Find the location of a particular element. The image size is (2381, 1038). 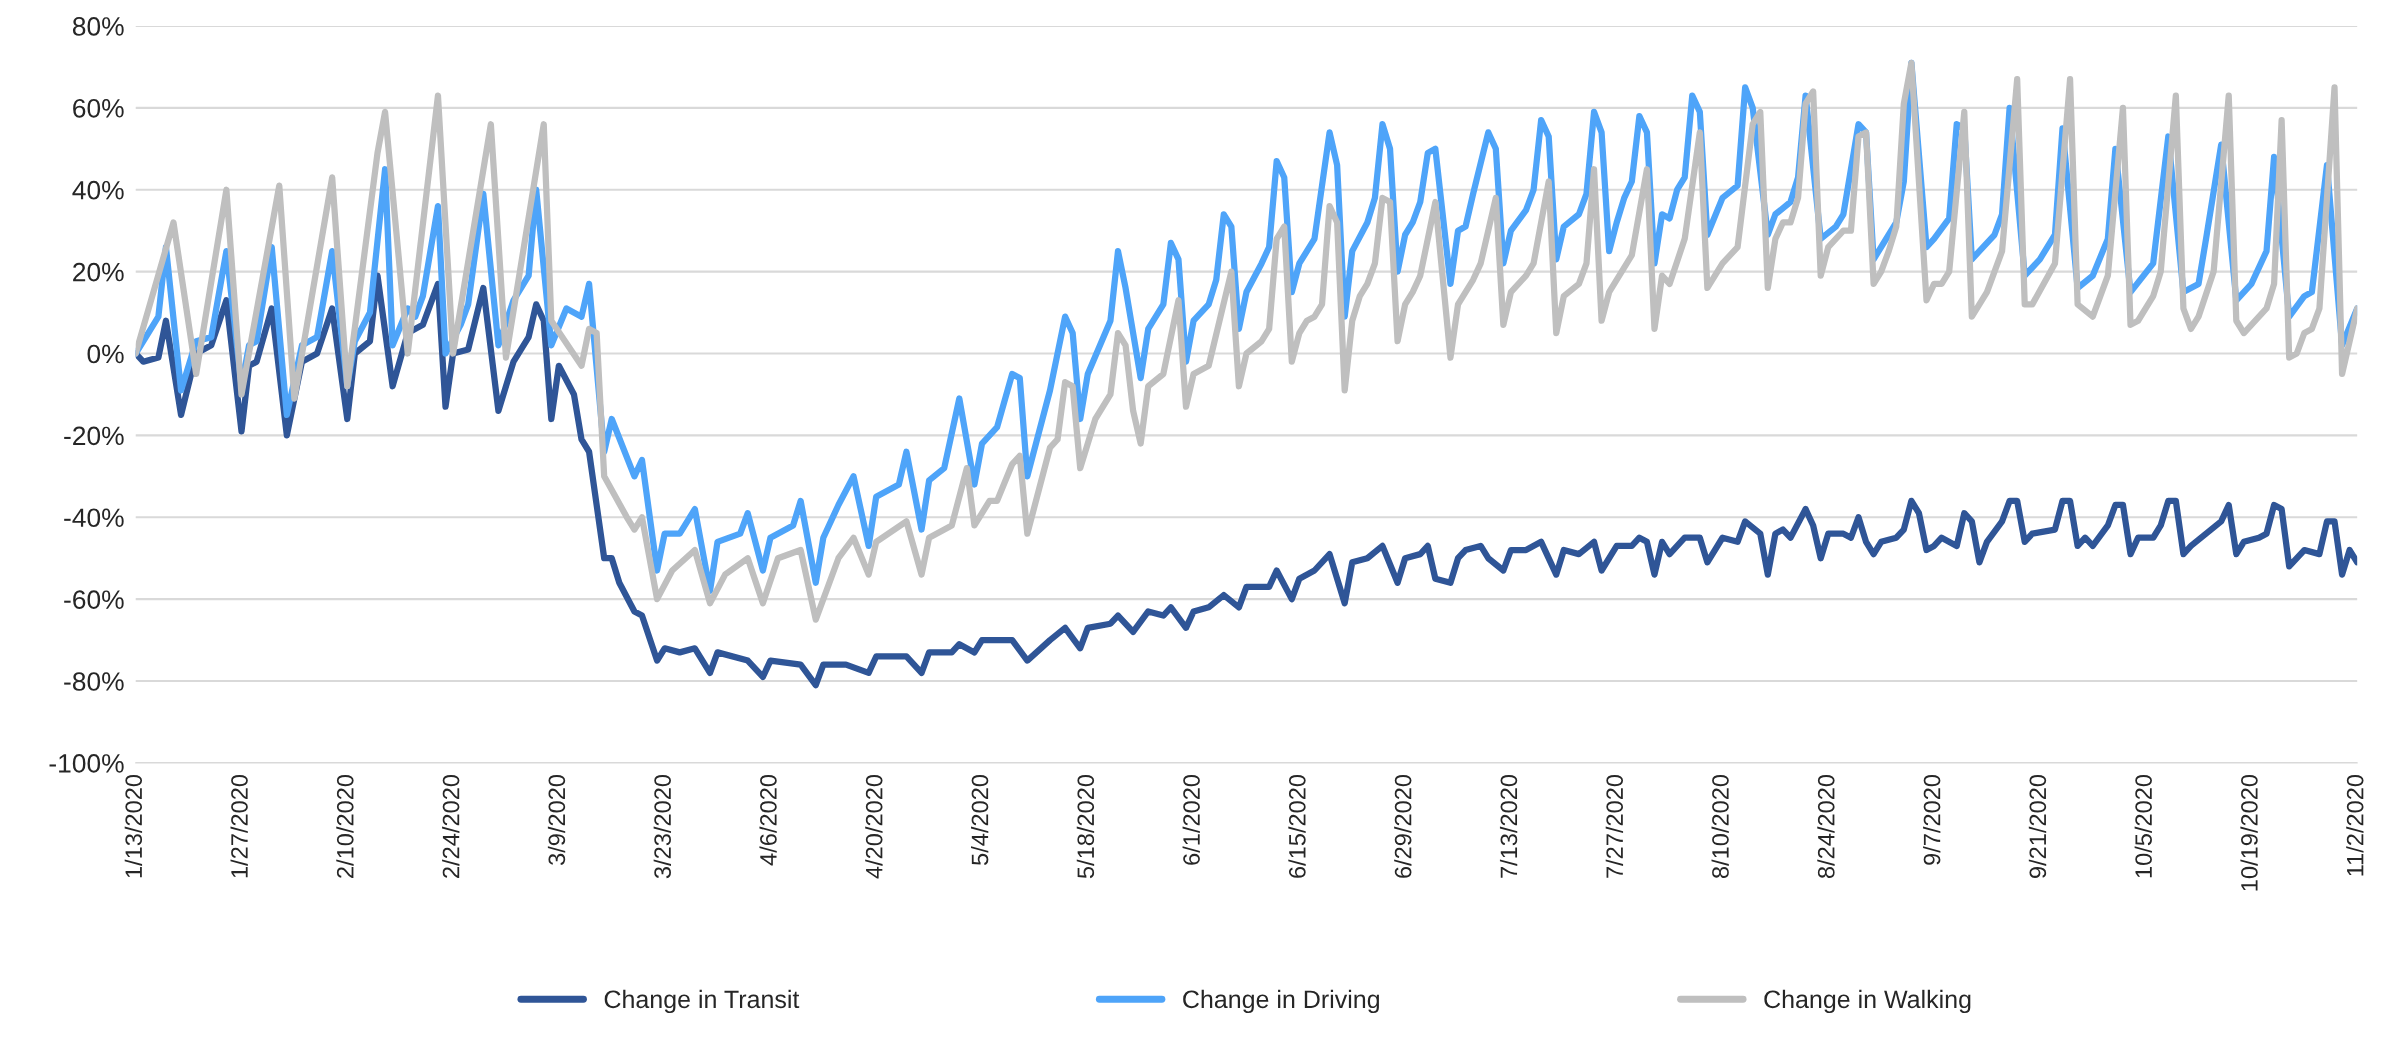

x-tick-label: 6/15/2020 is located at coordinates (1297, 826).